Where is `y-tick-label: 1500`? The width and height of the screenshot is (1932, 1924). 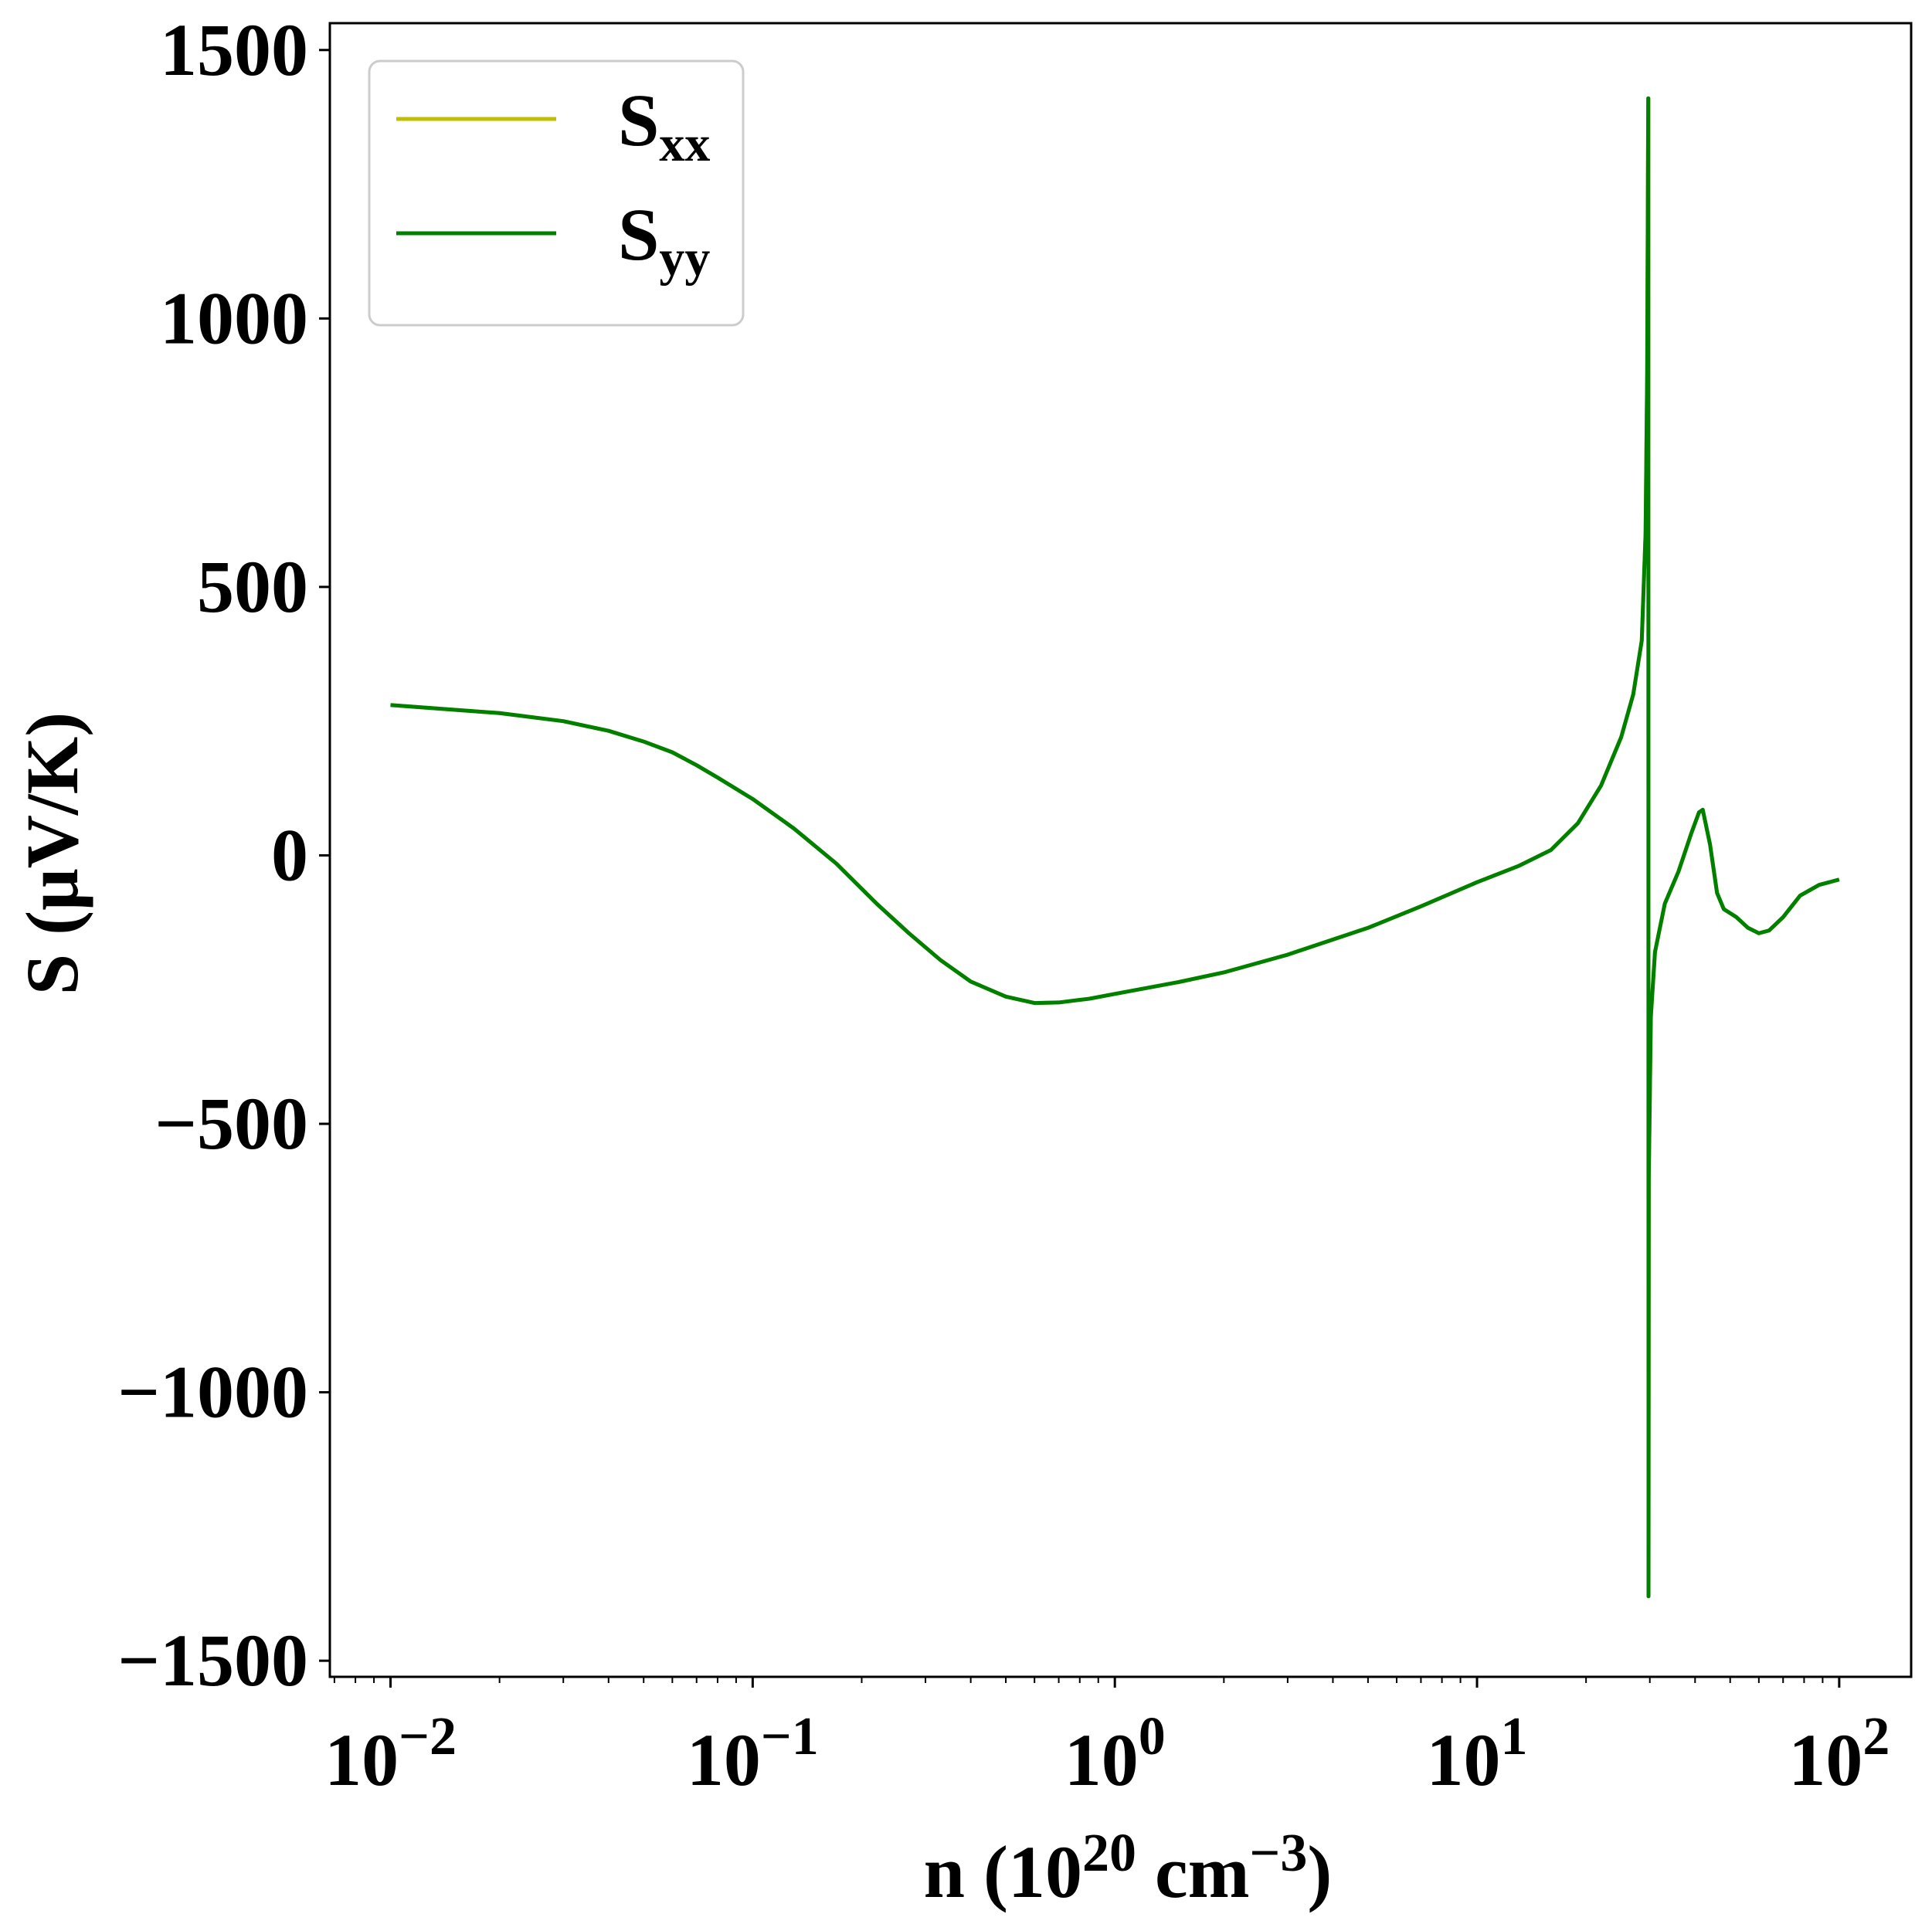 y-tick-label: 1500 is located at coordinates (234, 49).